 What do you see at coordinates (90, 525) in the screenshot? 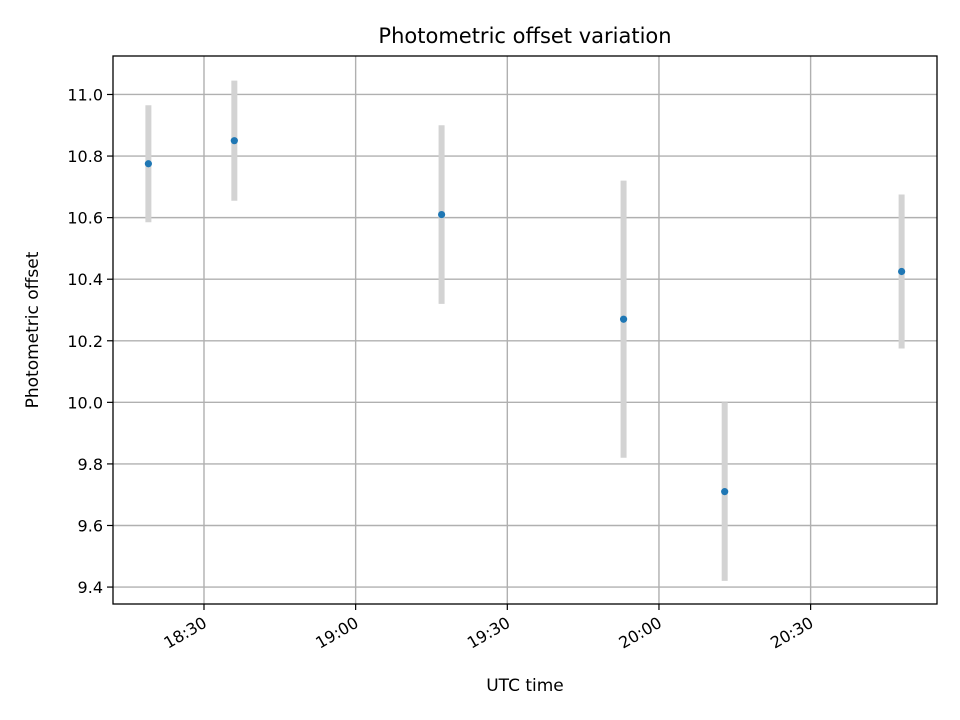
I see `y-tick-label: 9.6` at bounding box center [90, 525].